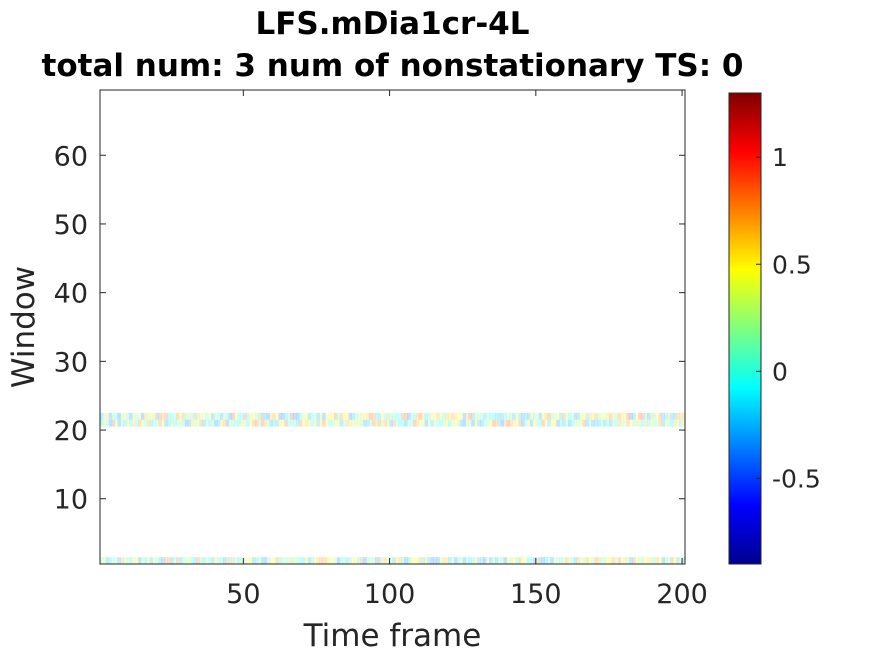 The width and height of the screenshot is (875, 656). What do you see at coordinates (71, 294) in the screenshot?
I see `y-tick-label: 40` at bounding box center [71, 294].